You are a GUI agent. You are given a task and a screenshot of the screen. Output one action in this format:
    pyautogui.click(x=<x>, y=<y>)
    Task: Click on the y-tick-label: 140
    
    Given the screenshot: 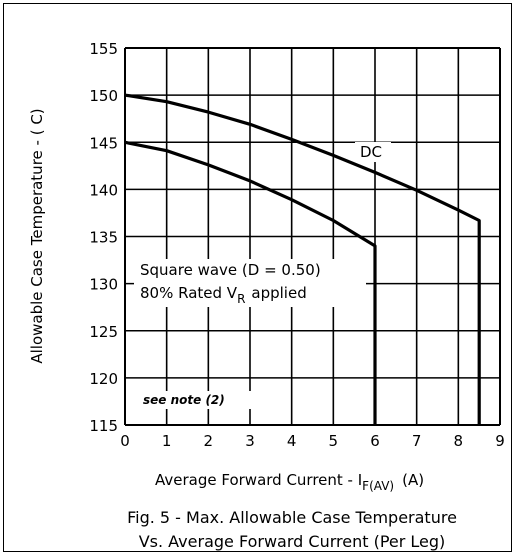 What is the action you would take?
    pyautogui.click(x=103, y=190)
    